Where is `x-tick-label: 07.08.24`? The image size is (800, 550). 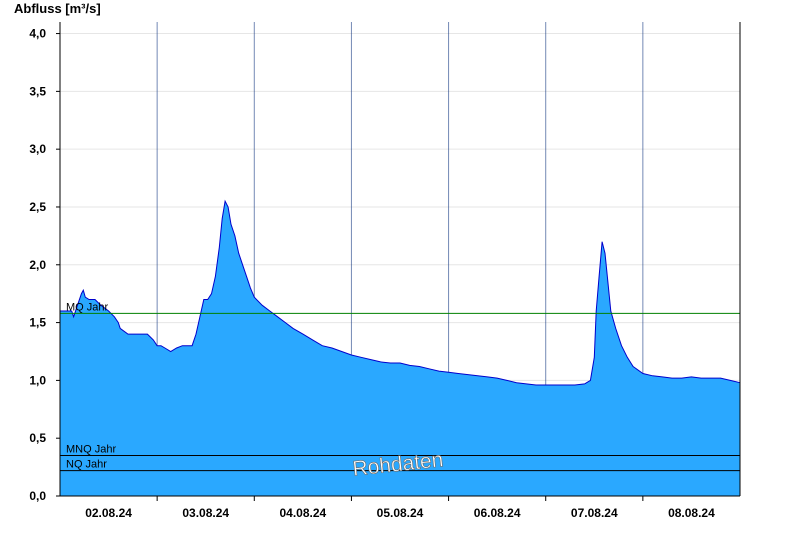
x-tick-label: 07.08.24 is located at coordinates (594, 513).